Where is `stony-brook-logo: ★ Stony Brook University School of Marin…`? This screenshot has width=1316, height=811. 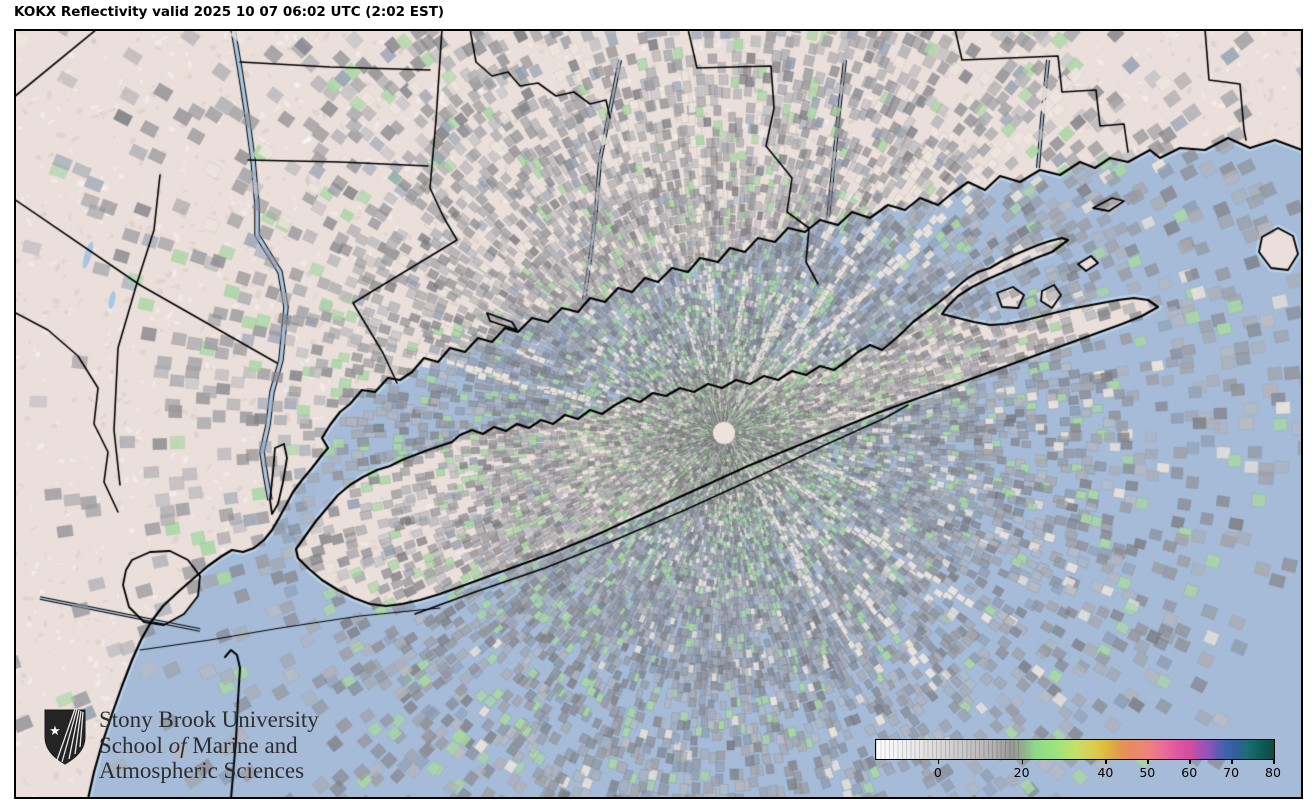
stony-brook-logo: ★ Stony Brook University School of Marin… is located at coordinates (180, 745).